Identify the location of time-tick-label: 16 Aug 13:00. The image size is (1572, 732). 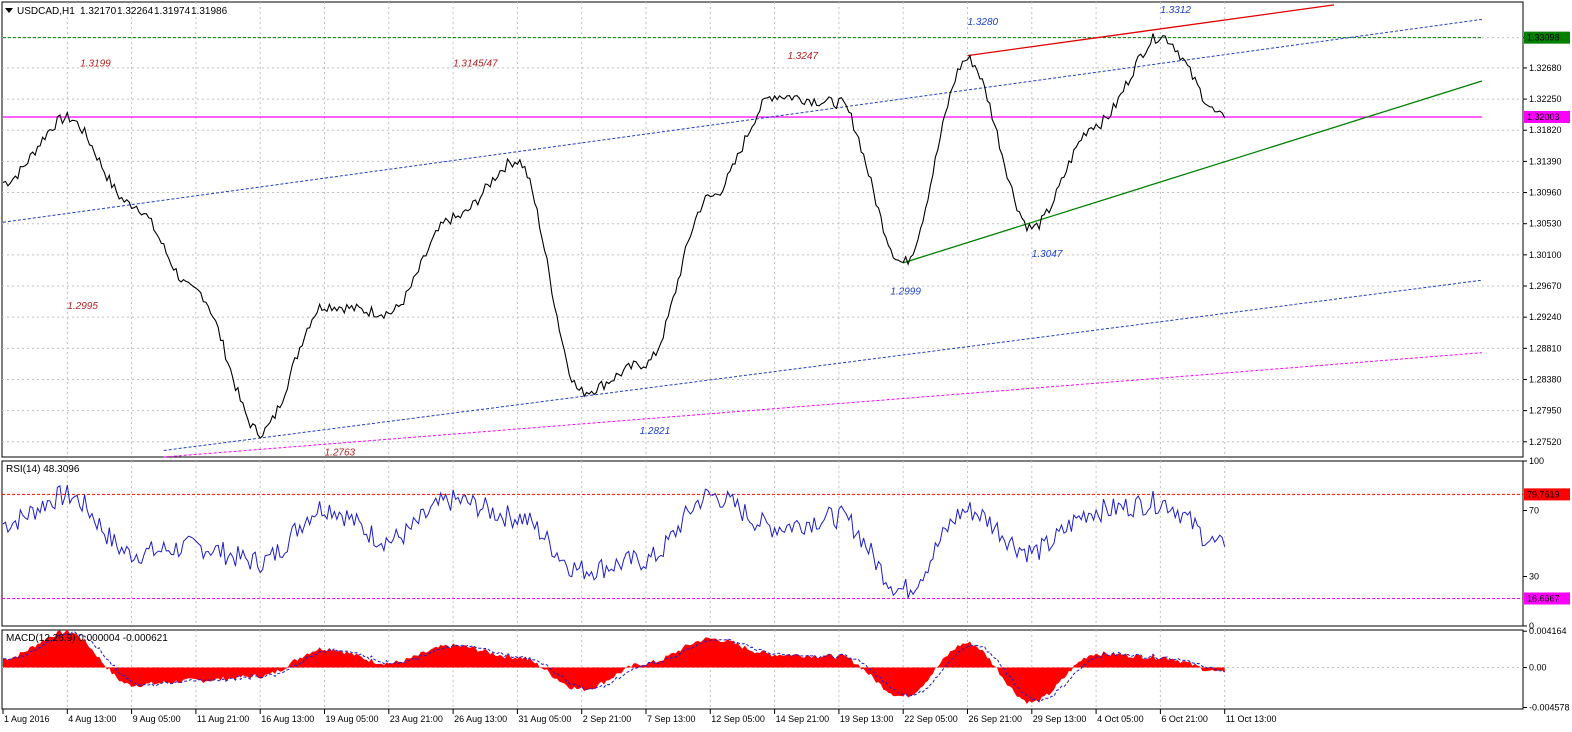
(287, 719).